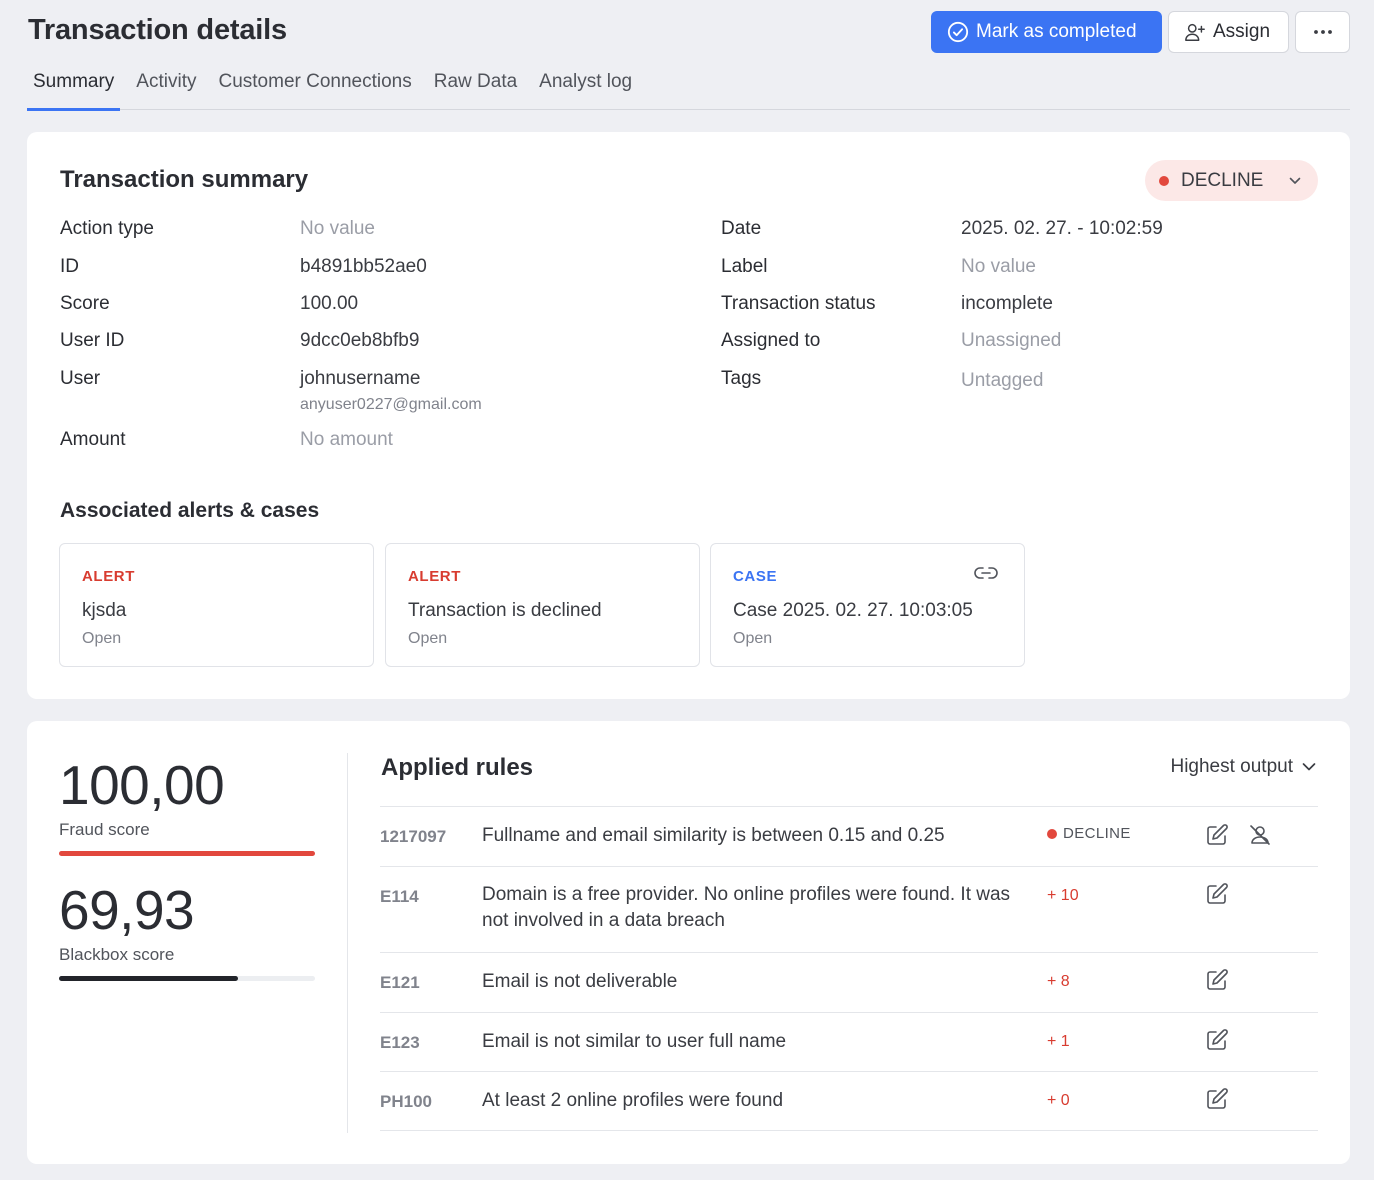 This screenshot has width=1374, height=1180. What do you see at coordinates (771, 340) in the screenshot?
I see `assigned-to-label: Assigned to` at bounding box center [771, 340].